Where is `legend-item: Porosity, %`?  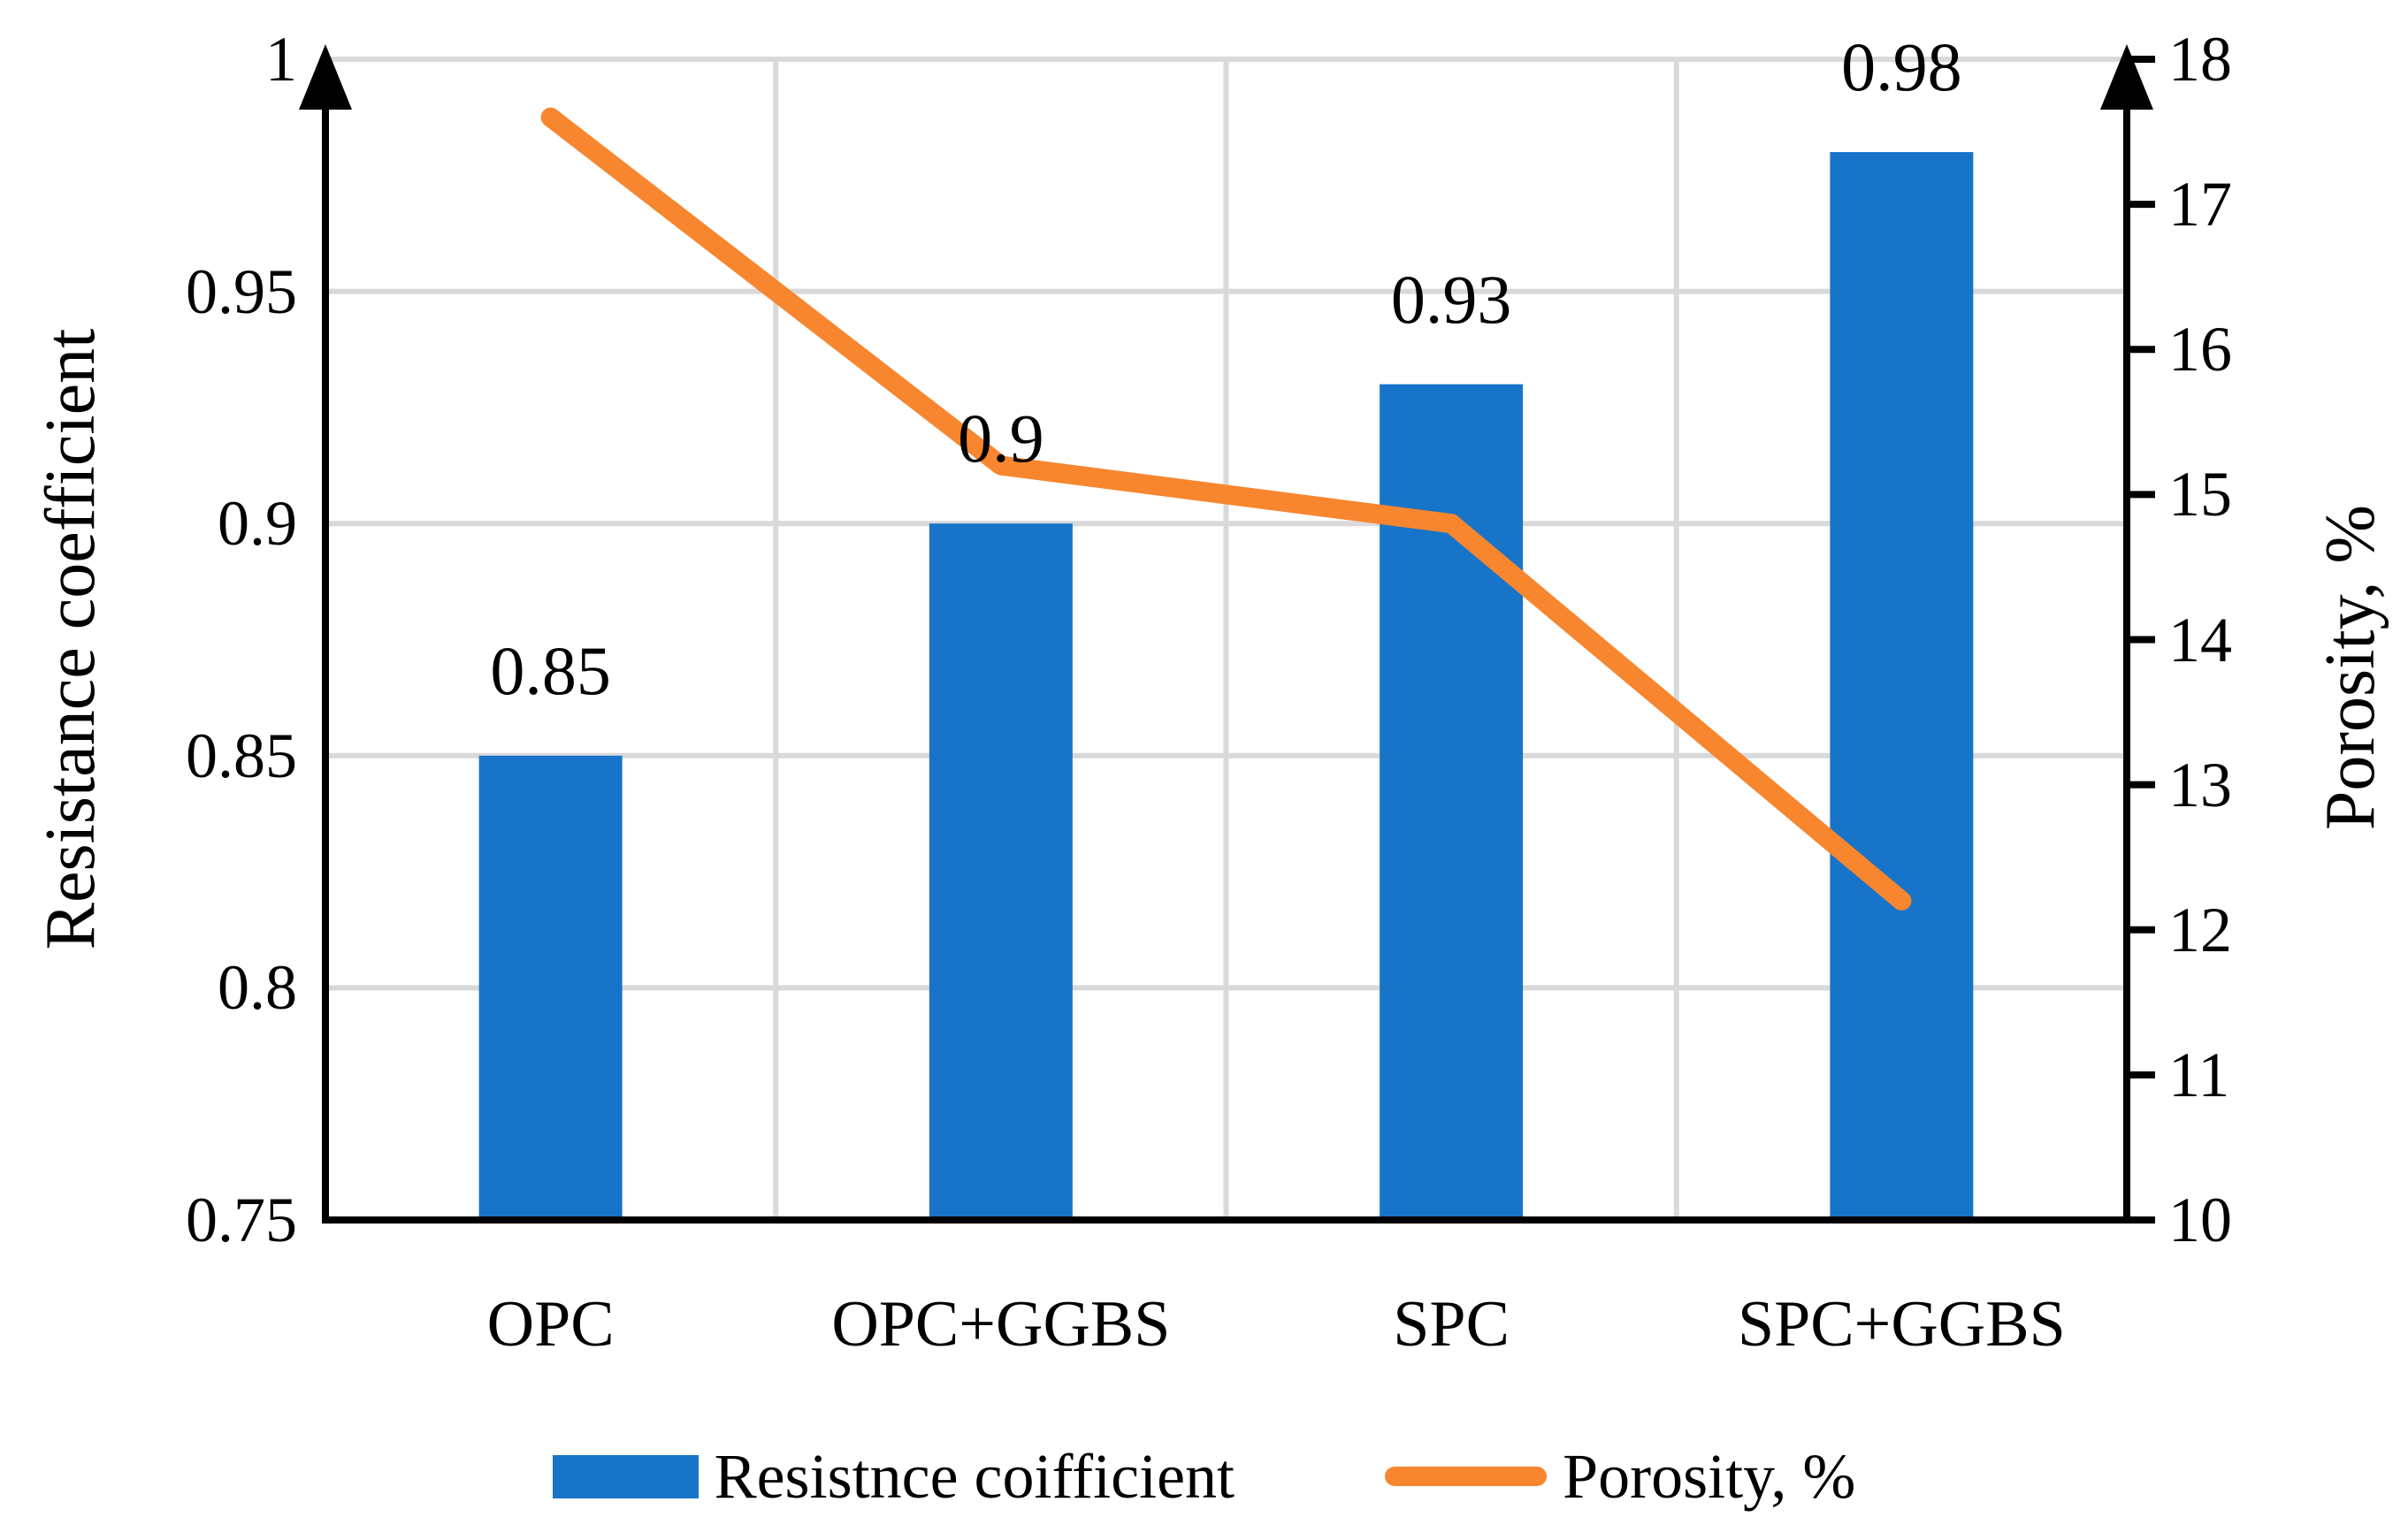 legend-item: Porosity, % is located at coordinates (1620, 1477).